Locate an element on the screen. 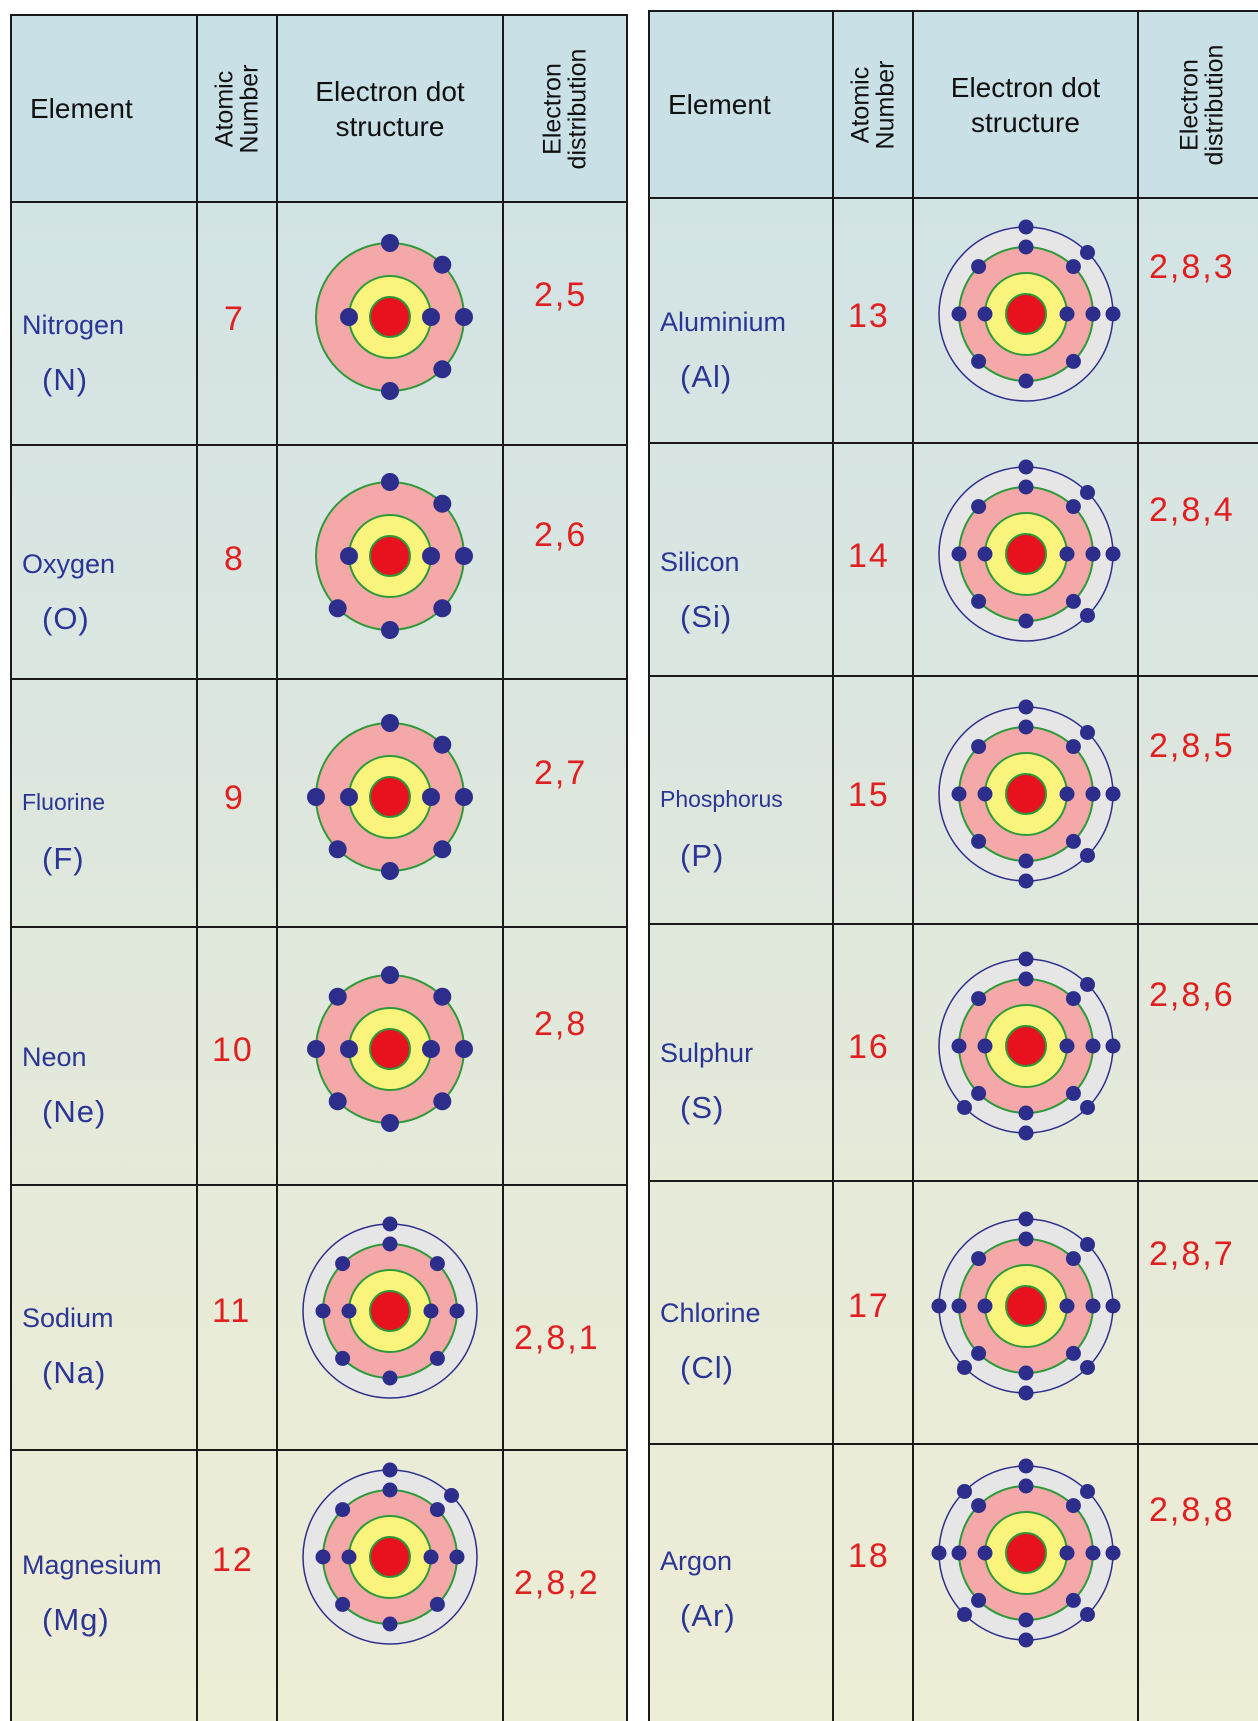  electron-distribution: 2,8,4 is located at coordinates (1192, 510).